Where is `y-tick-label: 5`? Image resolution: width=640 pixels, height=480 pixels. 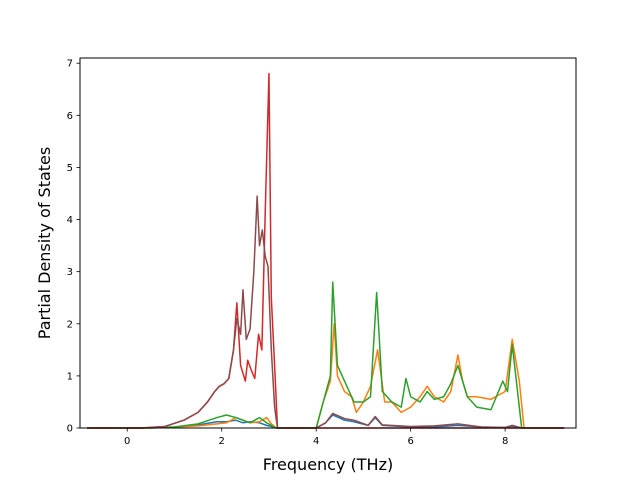
y-tick-label: 5 is located at coordinates (70, 168).